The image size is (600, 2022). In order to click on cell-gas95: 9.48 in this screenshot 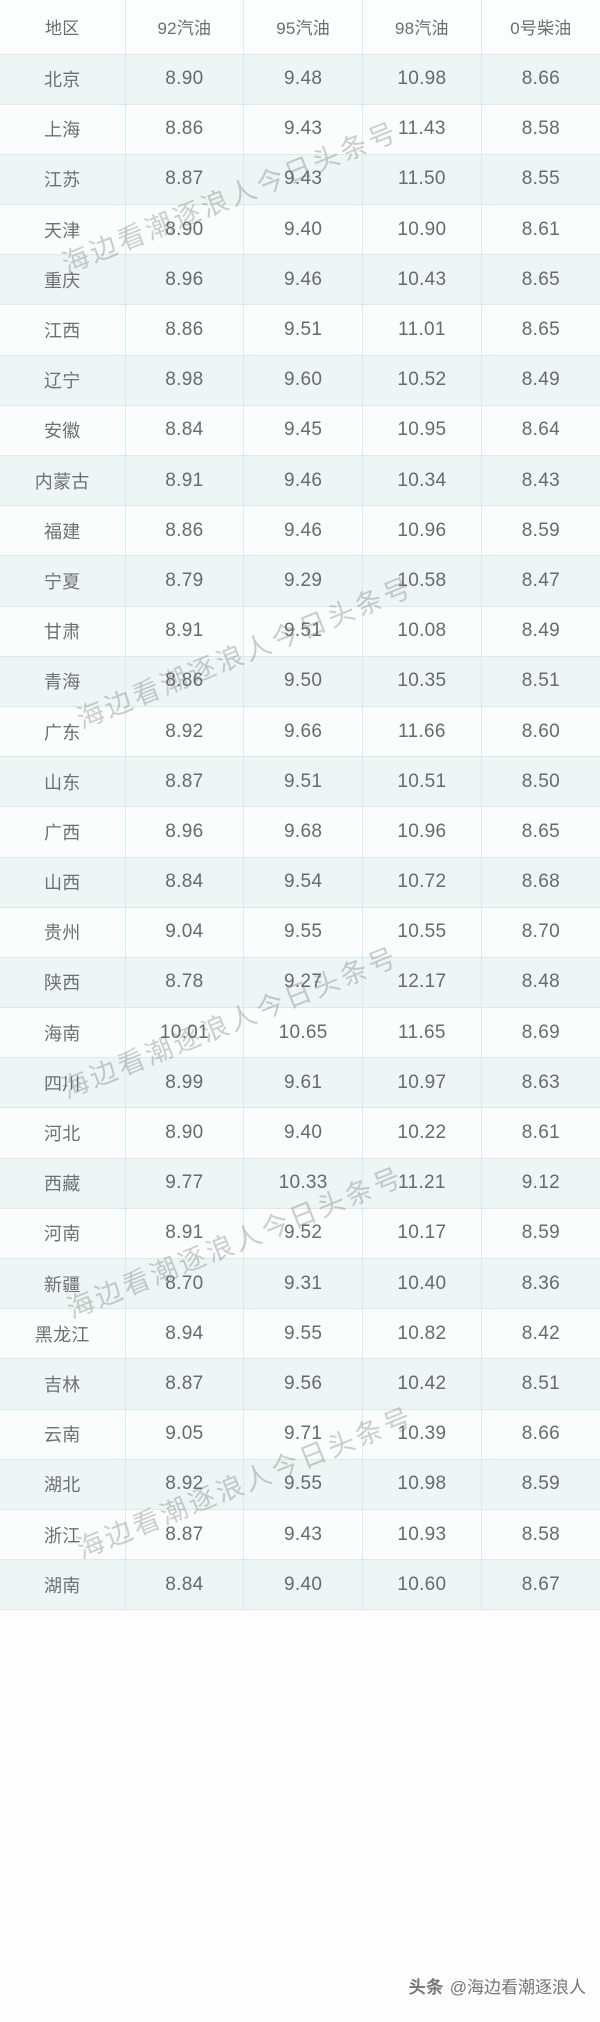, I will do `click(303, 79)`.